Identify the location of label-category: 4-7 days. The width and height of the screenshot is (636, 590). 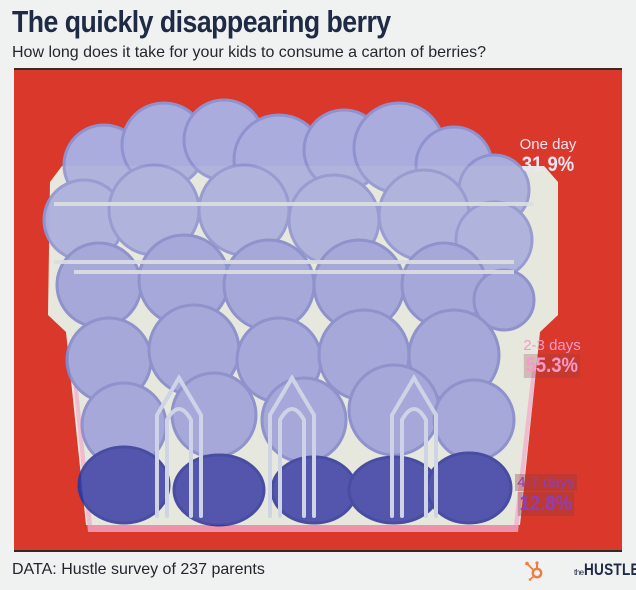
(546, 482).